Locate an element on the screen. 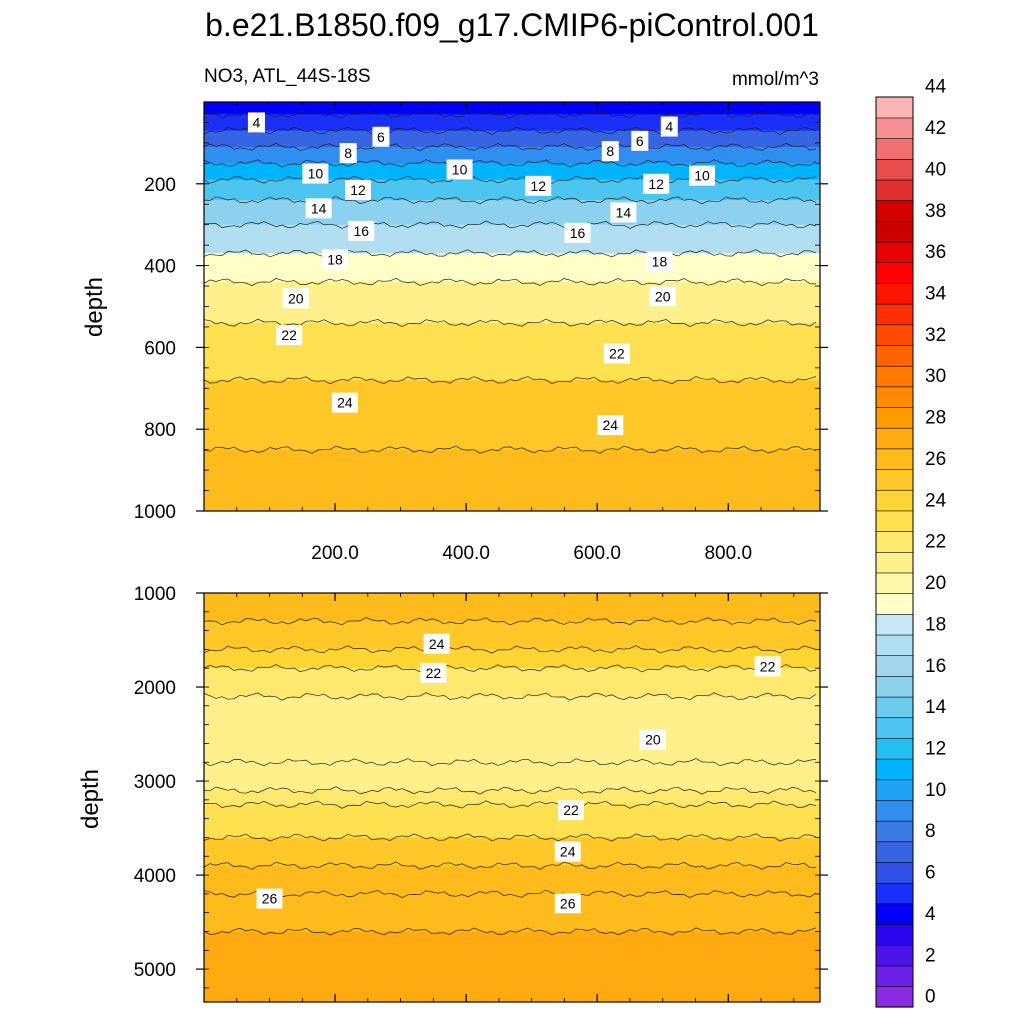 The width and height of the screenshot is (1024, 1024). contour-label: 20 is located at coordinates (662, 296).